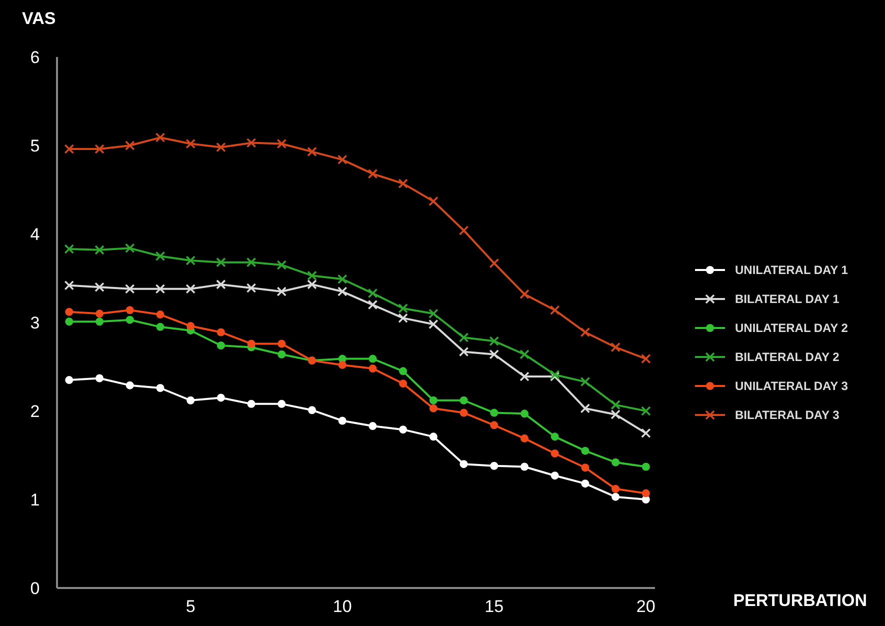 This screenshot has height=626, width=885. Describe the element at coordinates (35, 588) in the screenshot. I see `y-tick-label: 0` at that location.